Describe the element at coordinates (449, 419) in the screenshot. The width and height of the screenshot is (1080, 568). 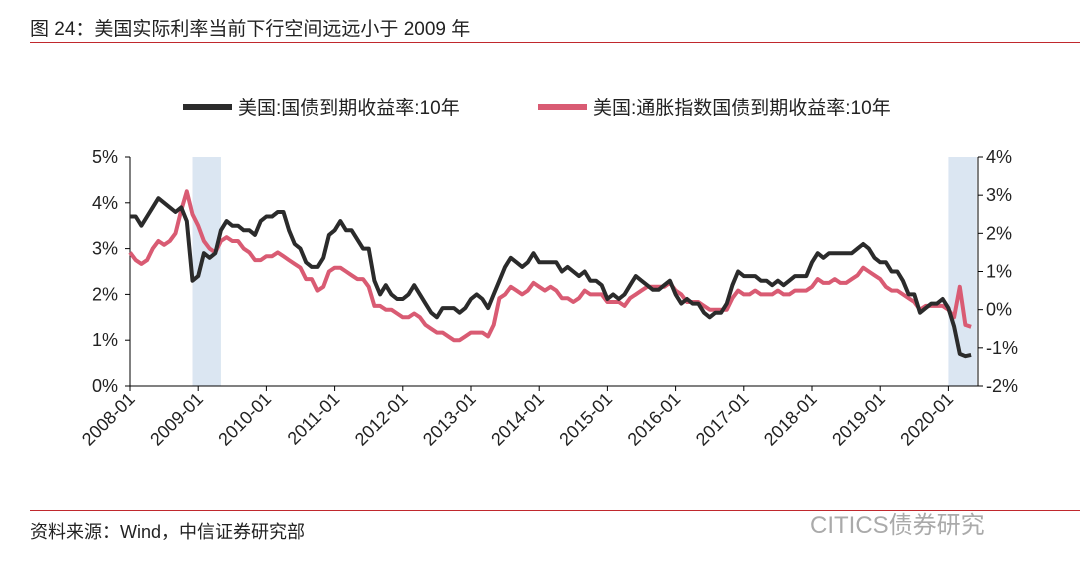
I see `x-tick-label: 2013-01` at that location.